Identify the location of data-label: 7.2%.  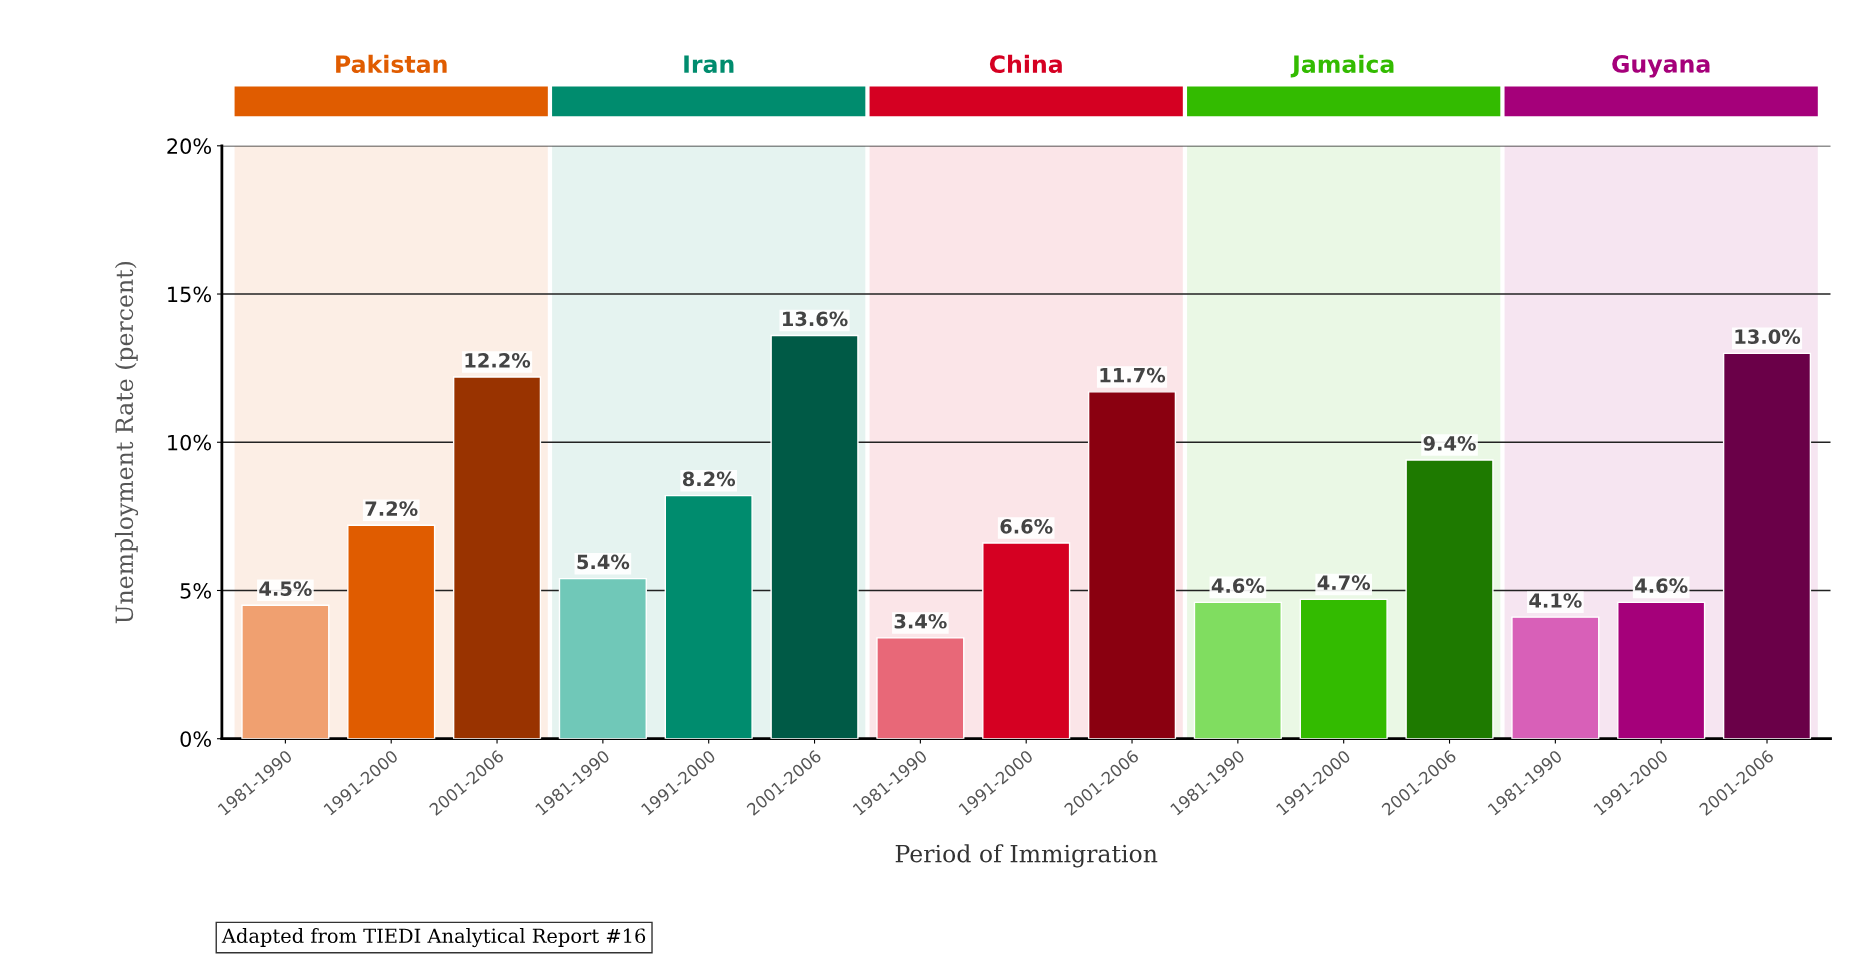
(391, 508).